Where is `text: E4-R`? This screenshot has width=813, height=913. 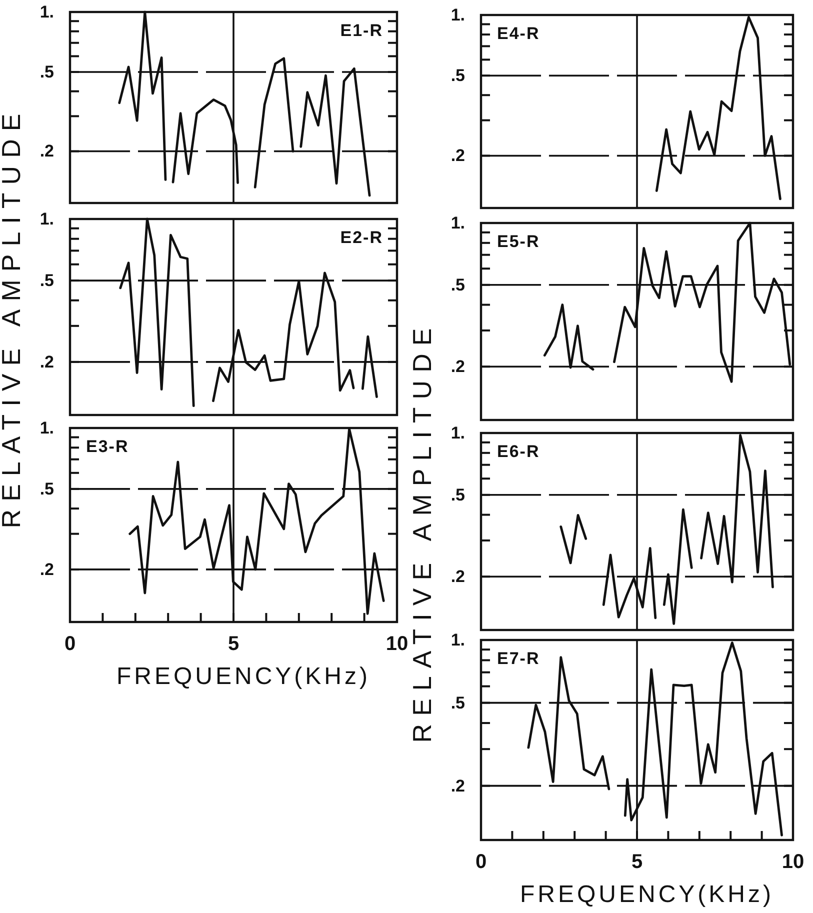 text: E4-R is located at coordinates (518, 33).